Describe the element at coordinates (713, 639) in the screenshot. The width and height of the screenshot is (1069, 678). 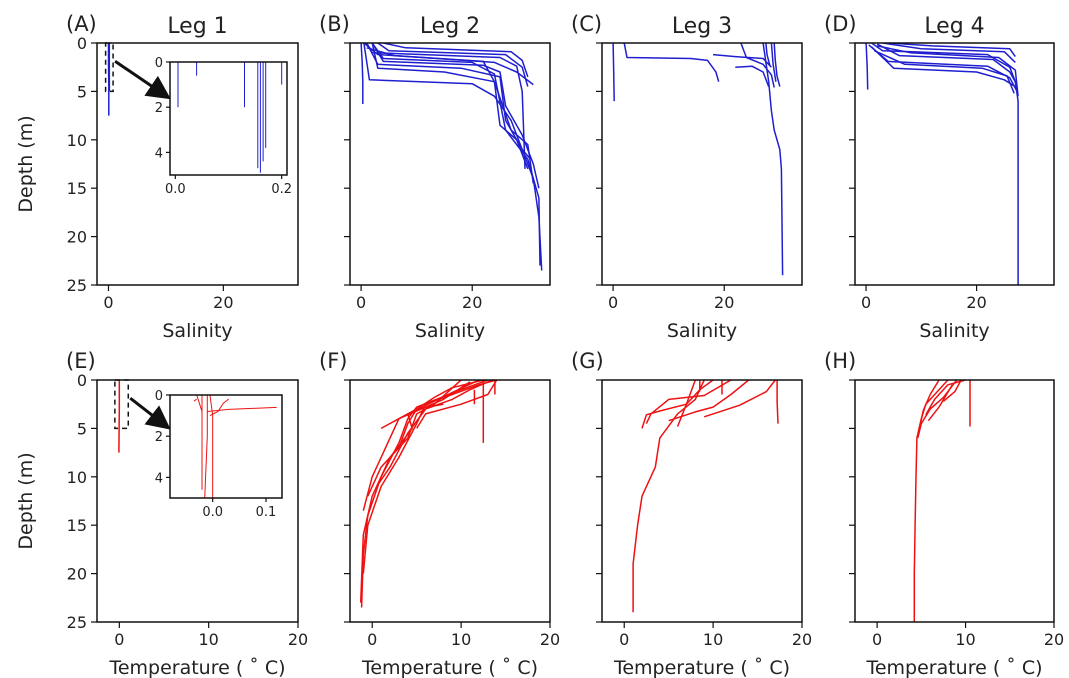
I see `panel-g-xtick-label-10: 10` at that location.